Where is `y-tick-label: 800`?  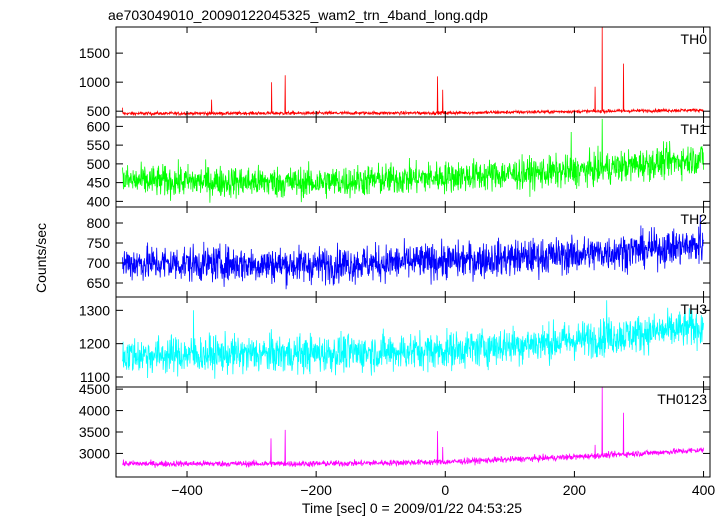
y-tick-label: 800 is located at coordinates (99, 223).